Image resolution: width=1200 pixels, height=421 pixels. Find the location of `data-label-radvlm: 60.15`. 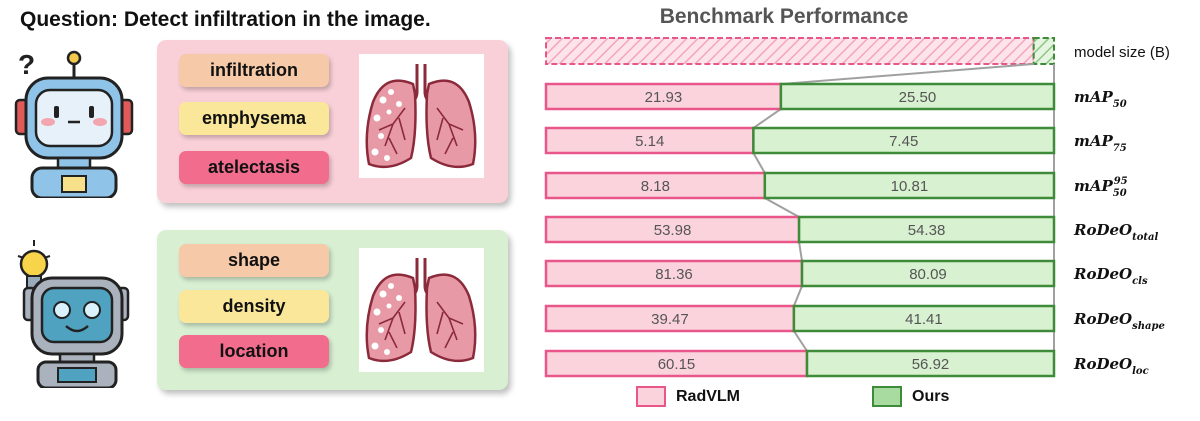

data-label-radvlm: 60.15 is located at coordinates (677, 364).